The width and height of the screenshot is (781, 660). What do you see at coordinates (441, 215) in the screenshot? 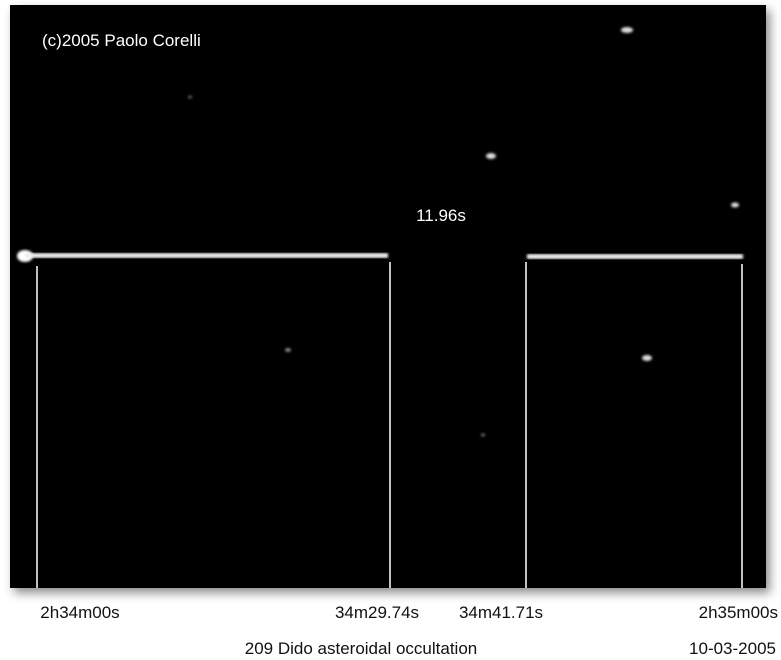
I see `duration-label: 11.96s` at bounding box center [441, 215].